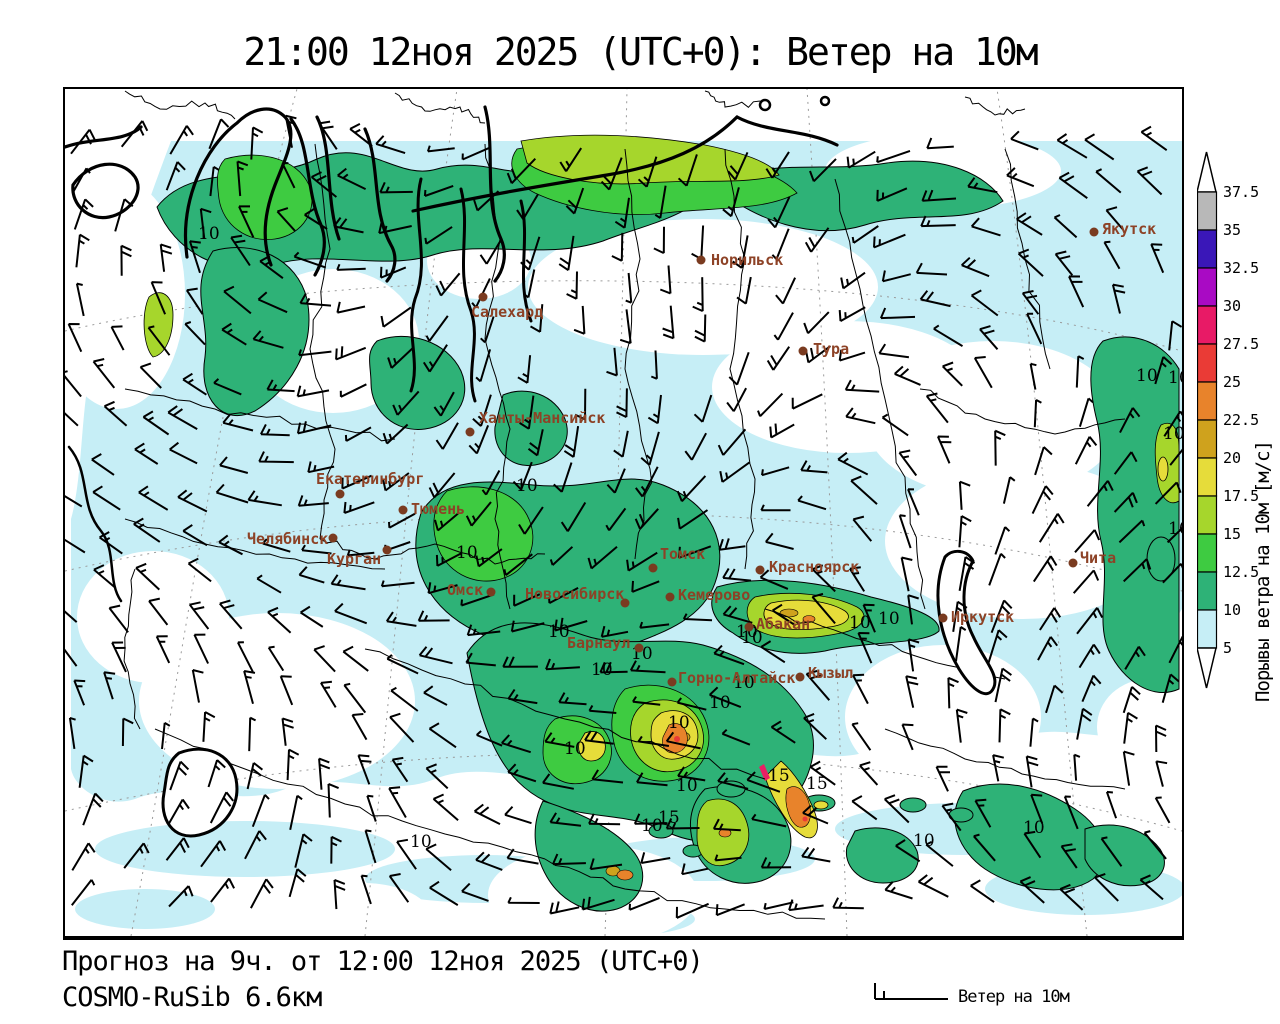  What do you see at coordinates (1098, 558) in the screenshot?
I see `city-label: Чита` at bounding box center [1098, 558].